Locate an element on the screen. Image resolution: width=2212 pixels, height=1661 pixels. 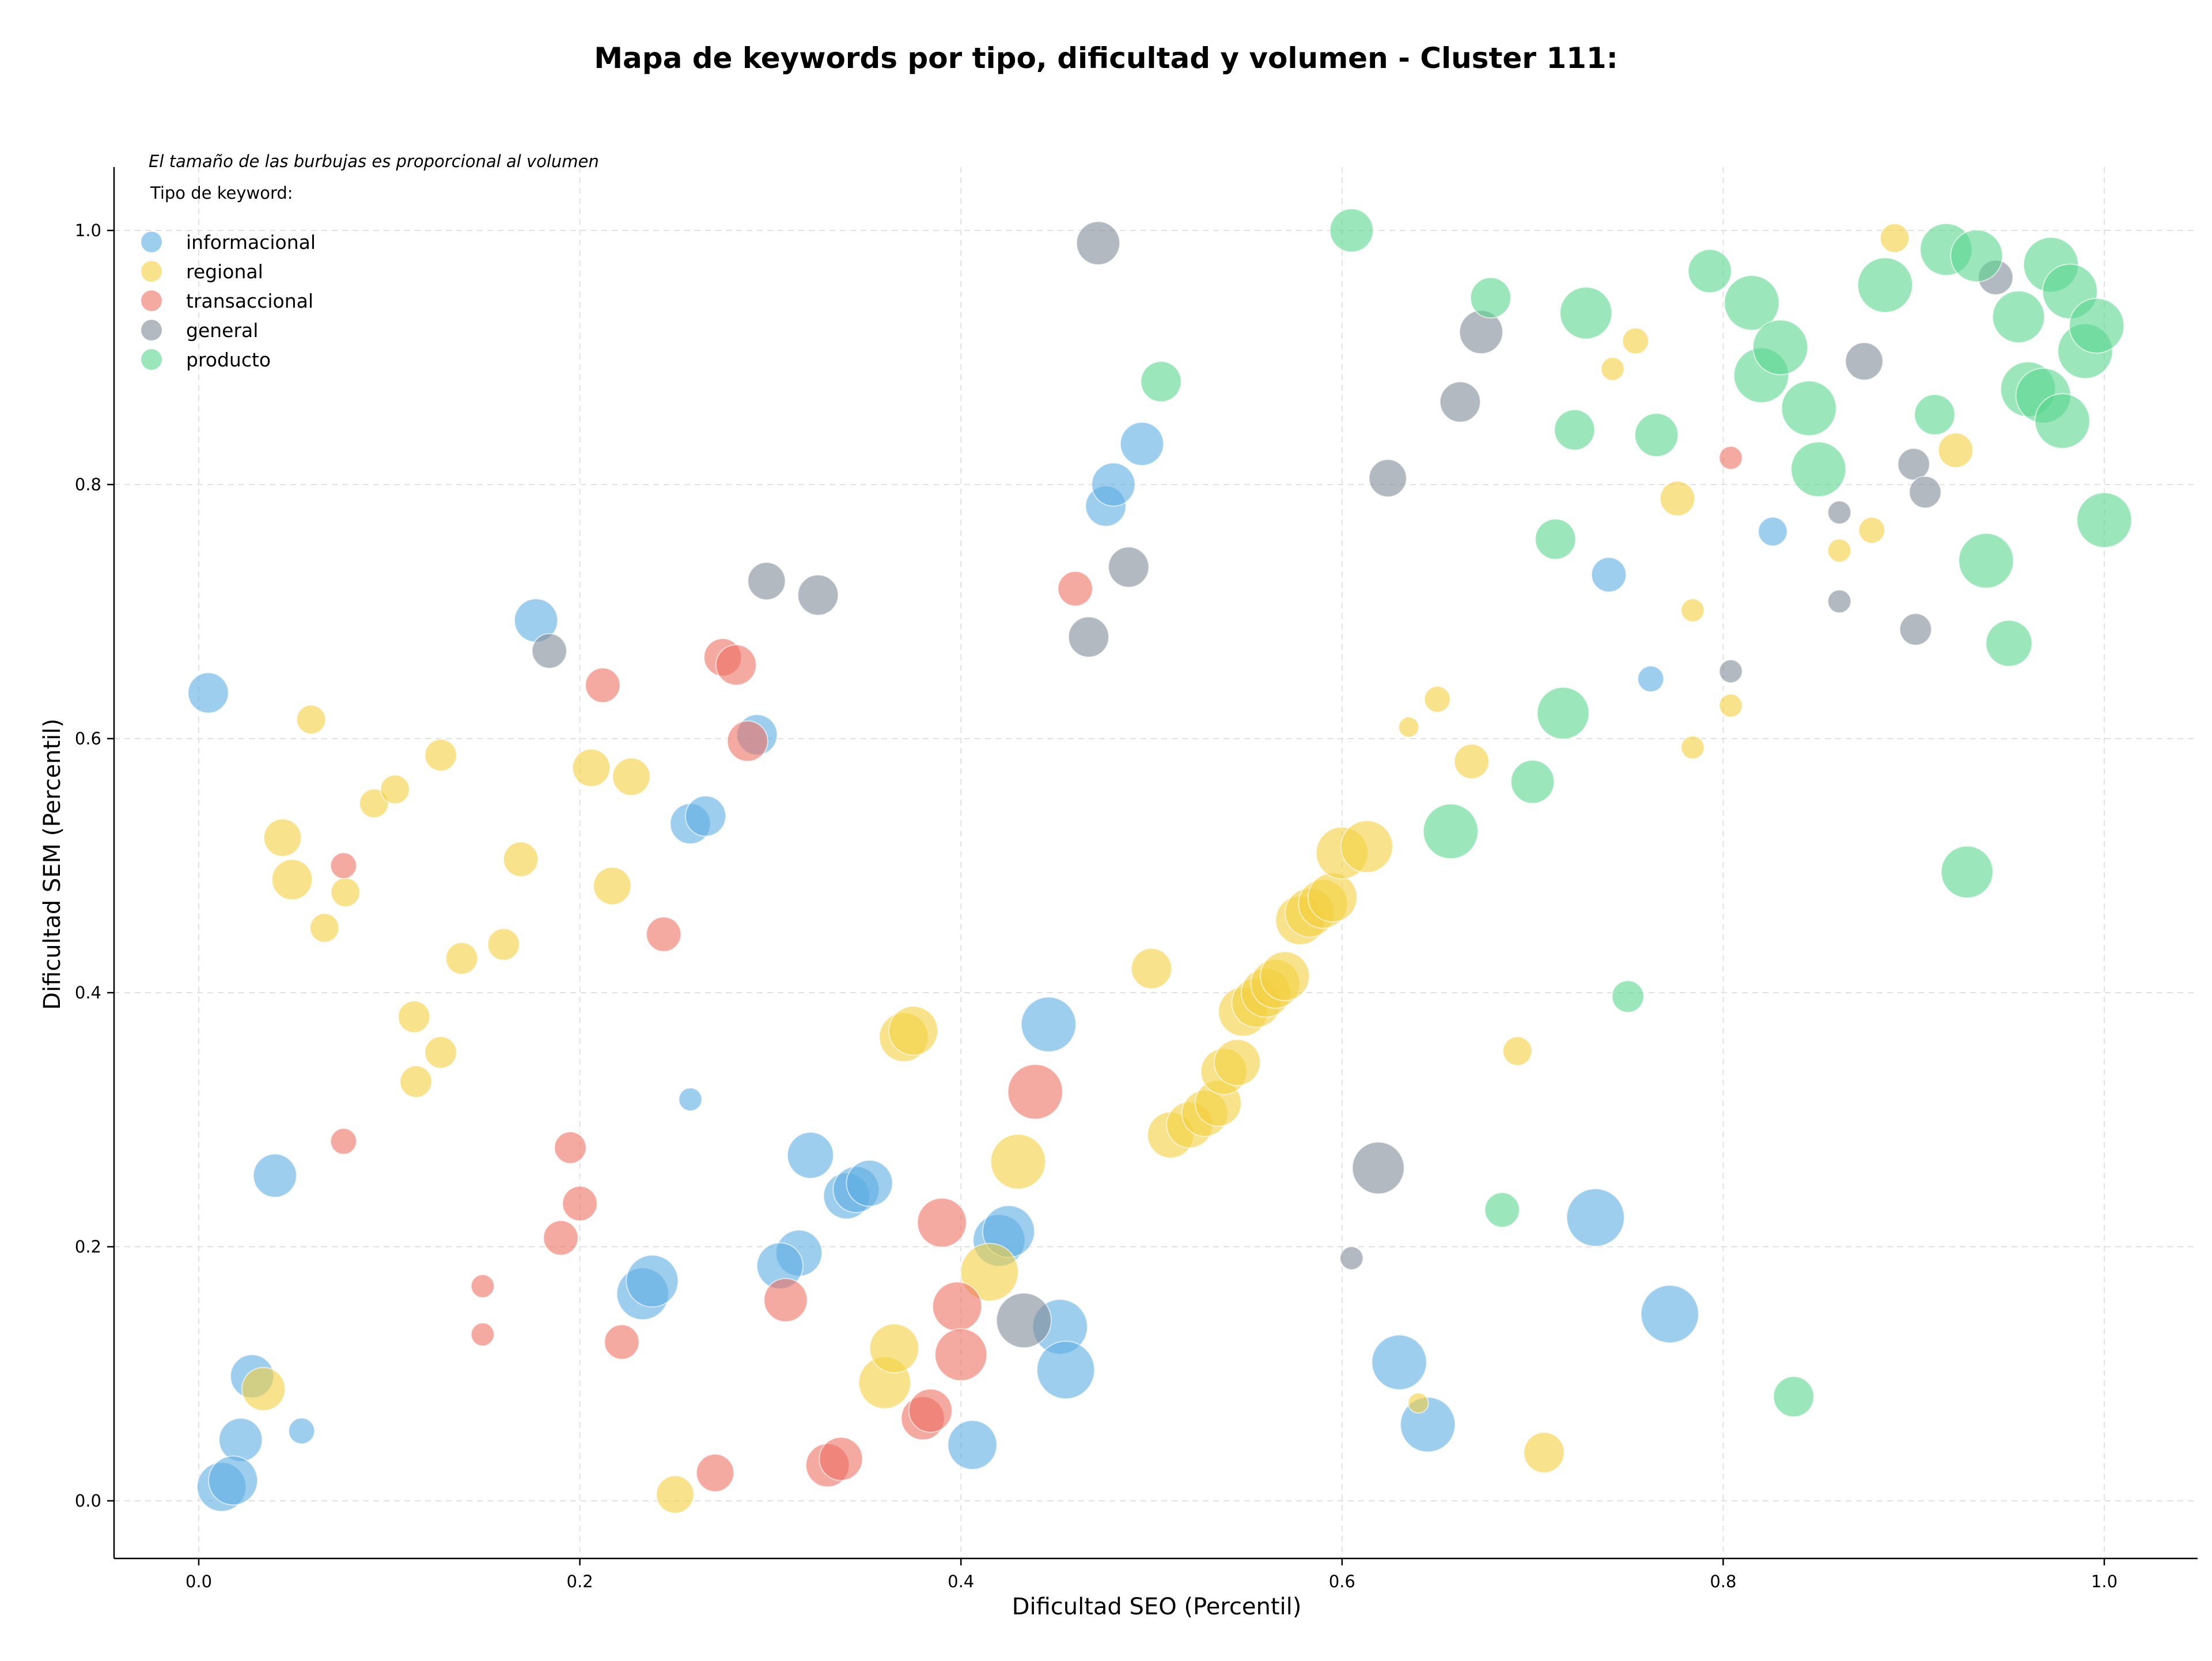
x-tick-label: 0.0 is located at coordinates (198, 1581).